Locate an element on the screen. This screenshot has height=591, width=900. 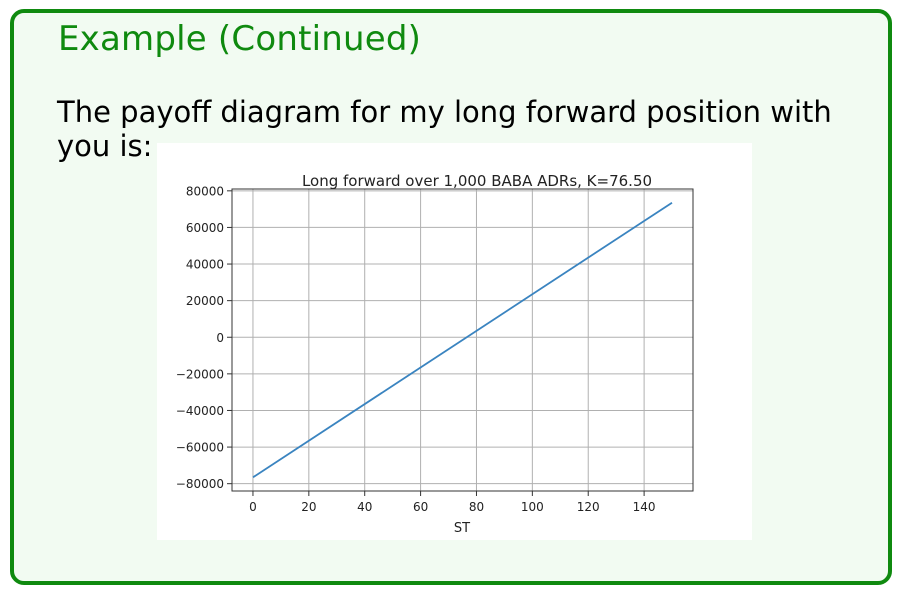
y-tick-label: −40000 is located at coordinates (200, 411).